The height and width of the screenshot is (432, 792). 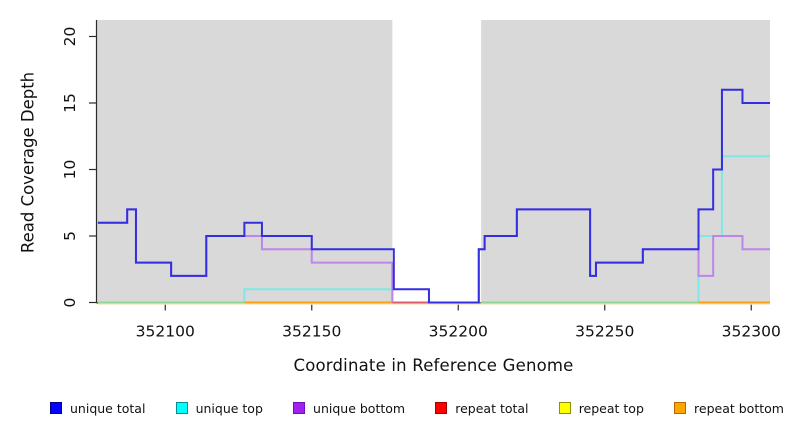 I want to click on legend-item-repeat-total: repeat total, so click(x=482, y=408).